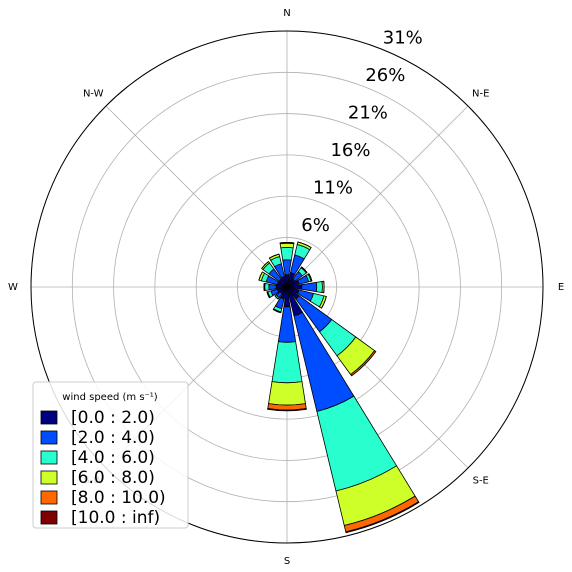 The width and height of the screenshot is (572, 572). What do you see at coordinates (115, 518) in the screenshot?
I see `legend-label: [10.0 : inf)` at bounding box center [115, 518].